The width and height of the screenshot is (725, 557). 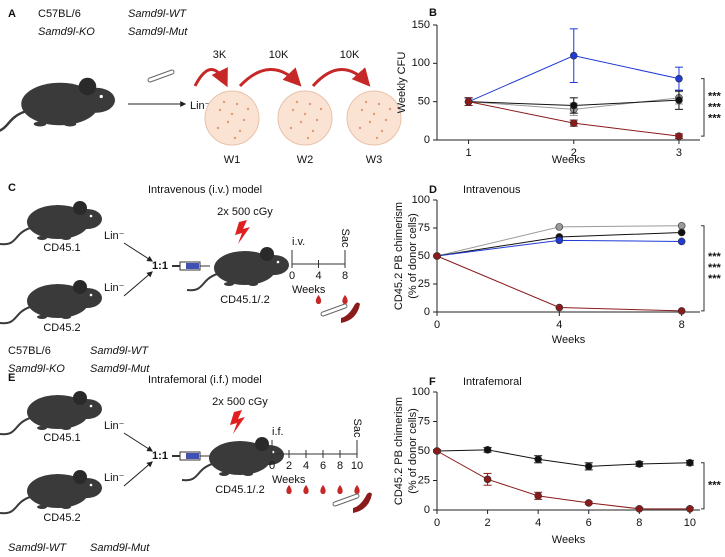 I want to click on timeline-tick-label: 8, so click(x=340, y=466).